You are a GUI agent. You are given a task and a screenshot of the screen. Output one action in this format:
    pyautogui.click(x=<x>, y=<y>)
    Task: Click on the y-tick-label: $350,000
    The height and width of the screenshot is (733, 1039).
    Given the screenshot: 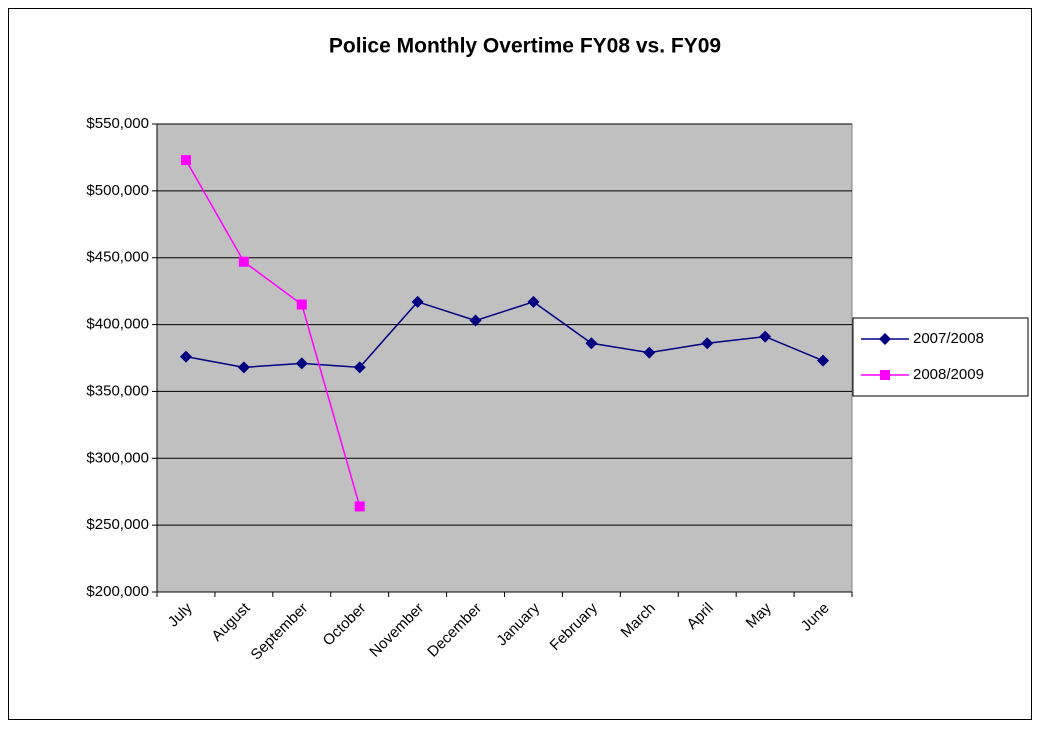 What is the action you would take?
    pyautogui.click(x=117, y=390)
    